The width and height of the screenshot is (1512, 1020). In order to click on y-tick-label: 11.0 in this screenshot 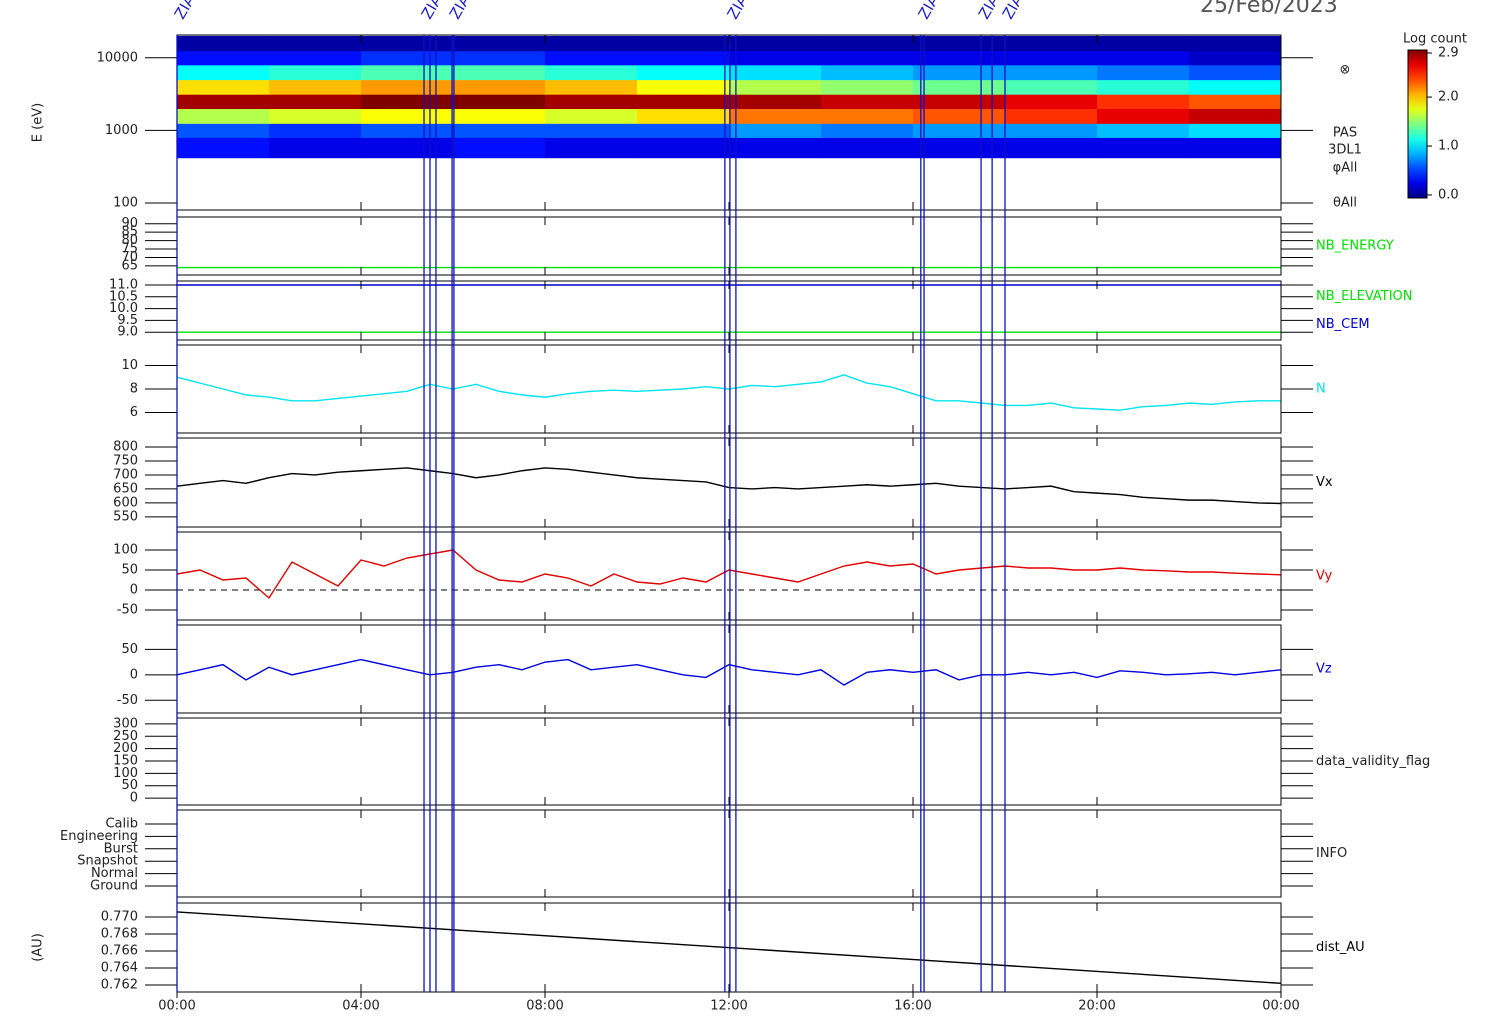, I will do `click(123, 285)`.